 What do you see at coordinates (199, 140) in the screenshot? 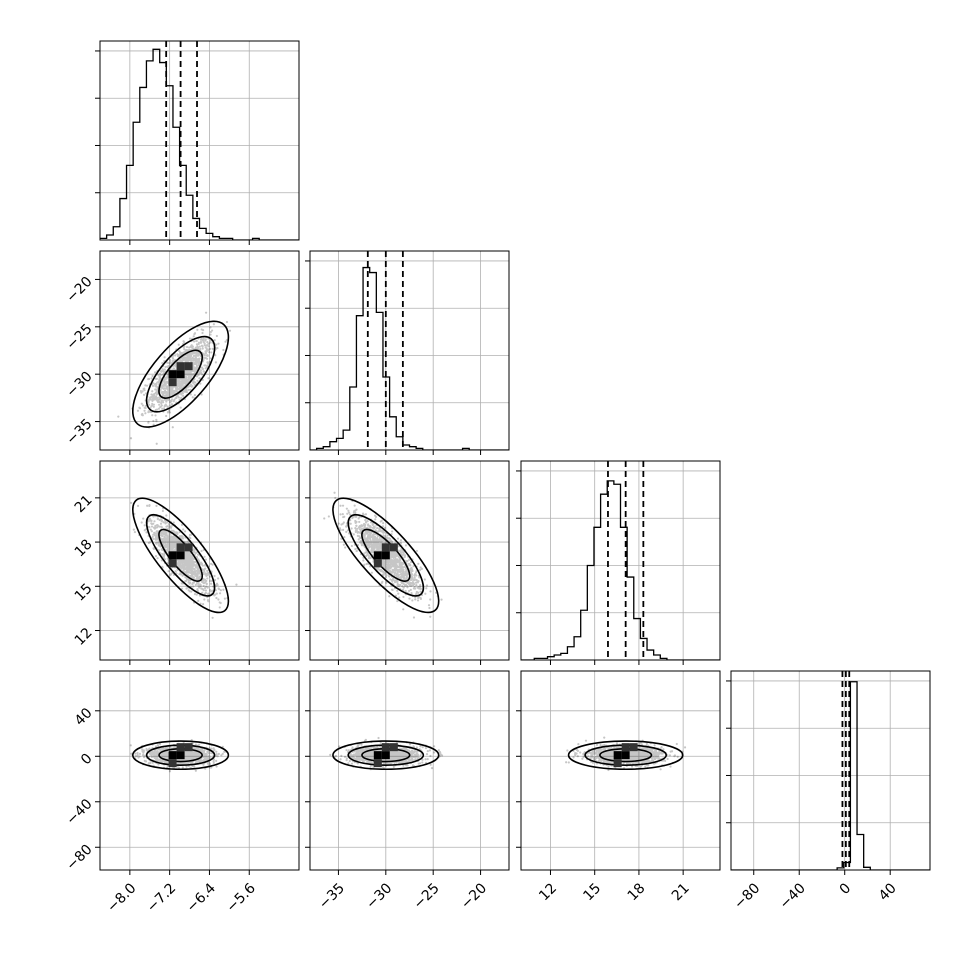
I see `panel-frame` at bounding box center [199, 140].